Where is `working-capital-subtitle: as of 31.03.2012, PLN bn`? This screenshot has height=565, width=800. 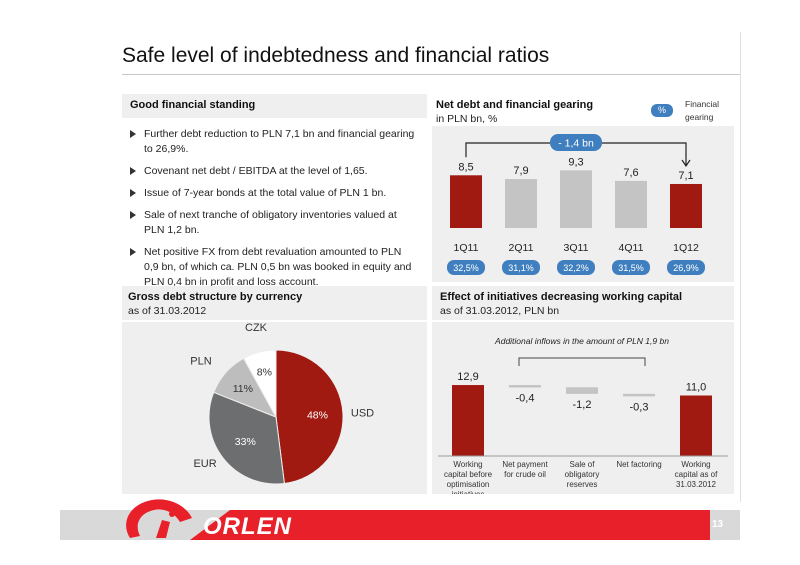
working-capital-subtitle: as of 31.03.2012, PLN bn is located at coordinates (500, 311).